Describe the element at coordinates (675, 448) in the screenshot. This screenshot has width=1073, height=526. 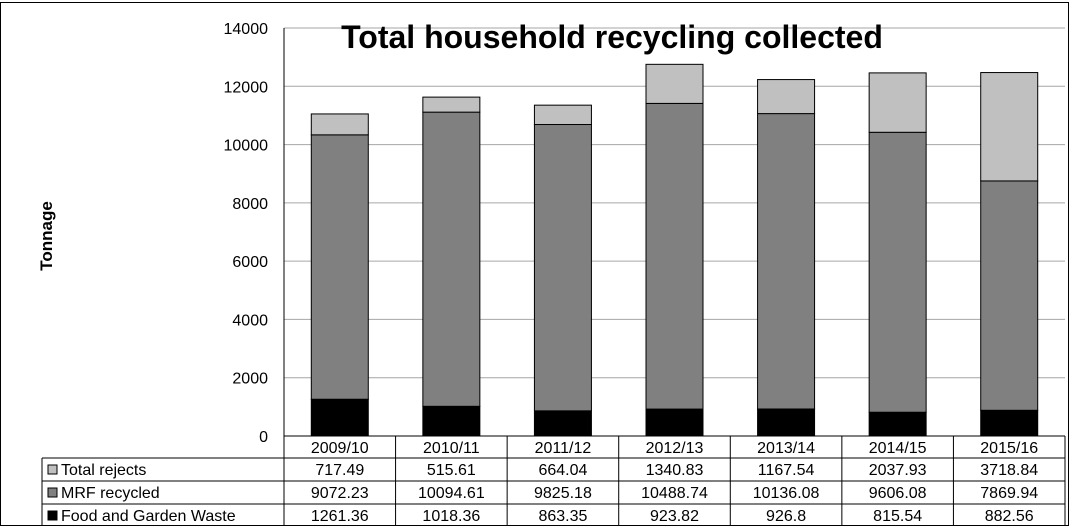
I see `x-tick-label: 2012/13` at that location.